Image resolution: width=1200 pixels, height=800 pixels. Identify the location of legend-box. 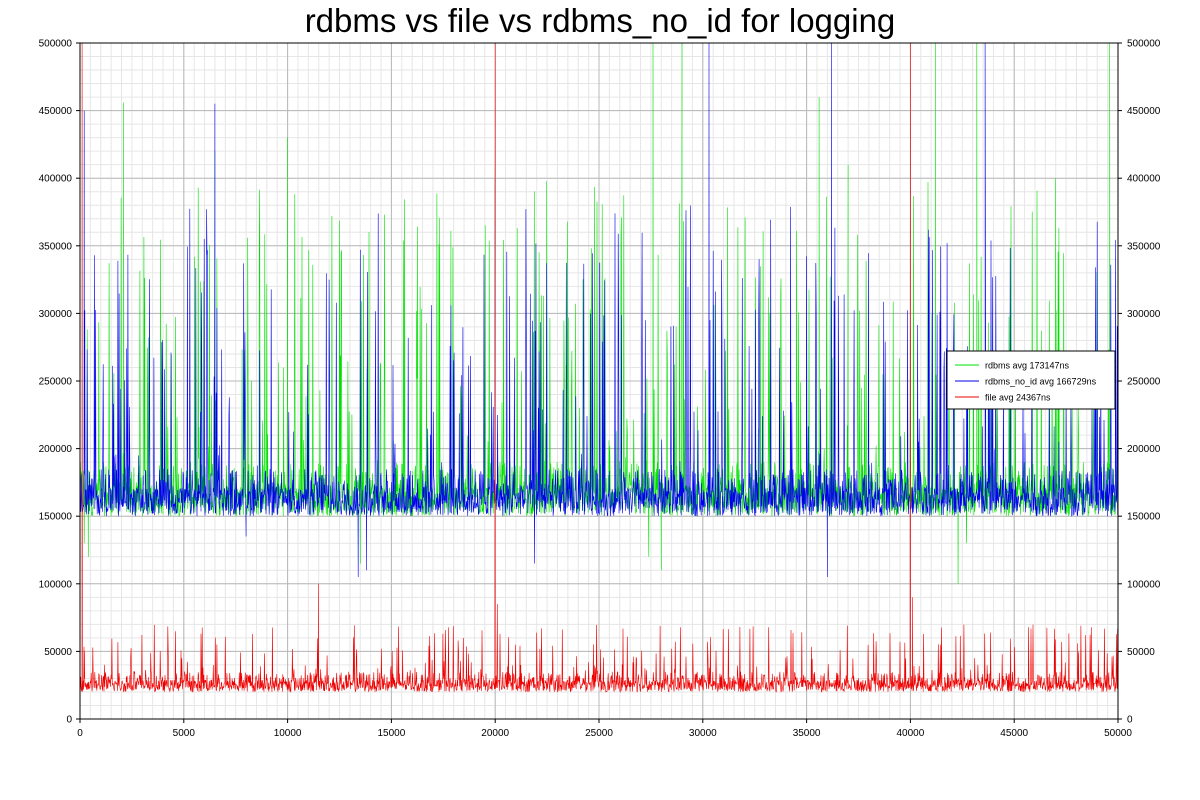
(1031, 380).